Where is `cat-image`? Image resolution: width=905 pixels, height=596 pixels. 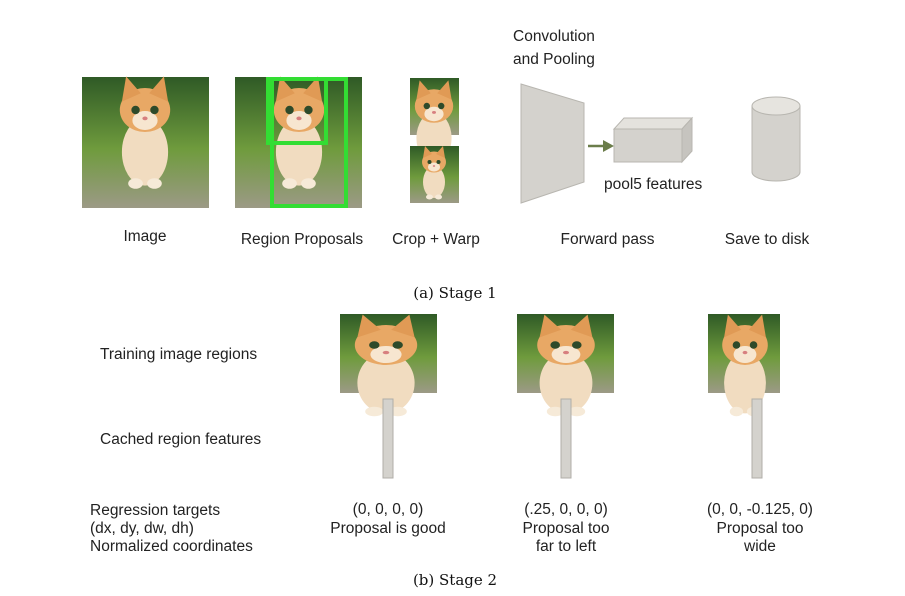
cat-image is located at coordinates (145, 142).